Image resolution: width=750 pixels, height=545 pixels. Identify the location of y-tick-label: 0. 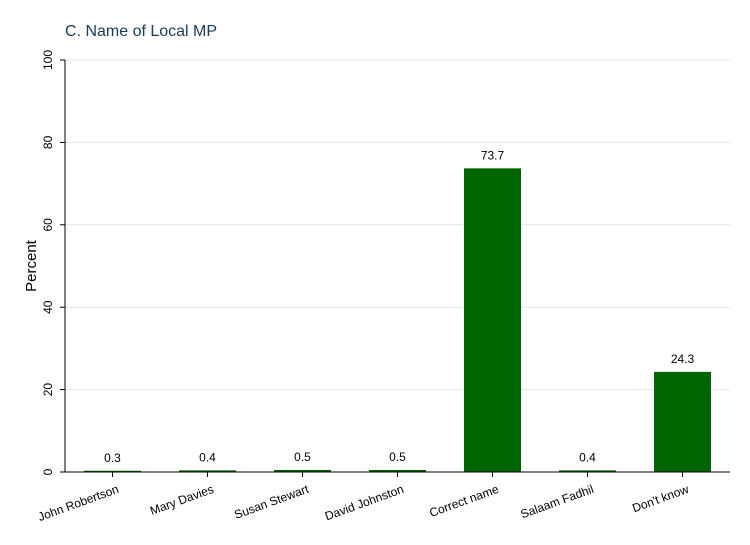
(48, 471).